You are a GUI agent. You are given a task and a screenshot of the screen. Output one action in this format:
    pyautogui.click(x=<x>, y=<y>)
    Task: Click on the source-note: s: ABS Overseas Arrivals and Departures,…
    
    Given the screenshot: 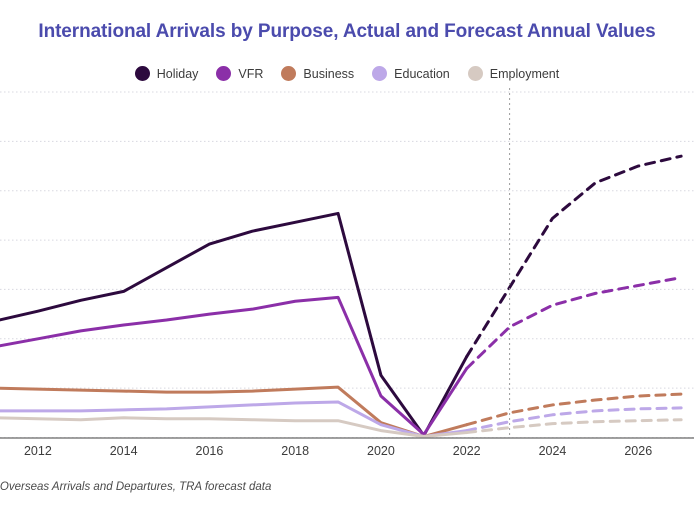 What is the action you would take?
    pyautogui.click(x=136, y=487)
    